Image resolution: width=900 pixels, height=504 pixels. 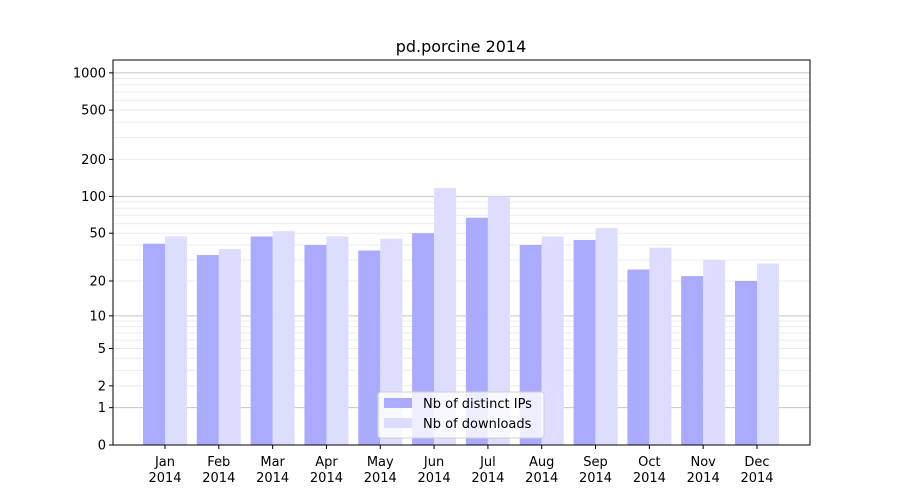 I want to click on legend-box, so click(x=461, y=415).